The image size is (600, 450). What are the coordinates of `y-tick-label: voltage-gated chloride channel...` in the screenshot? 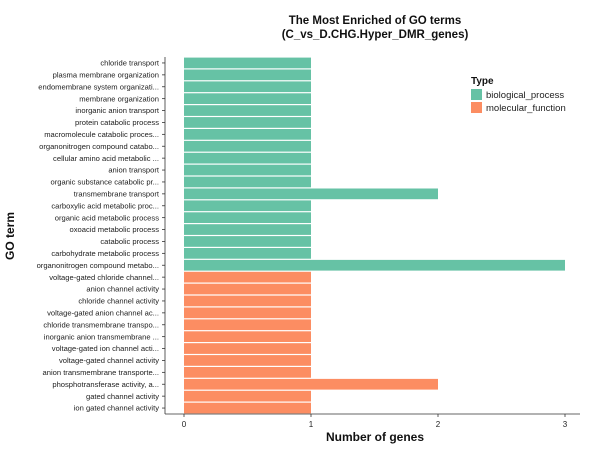 It's located at (104, 277).